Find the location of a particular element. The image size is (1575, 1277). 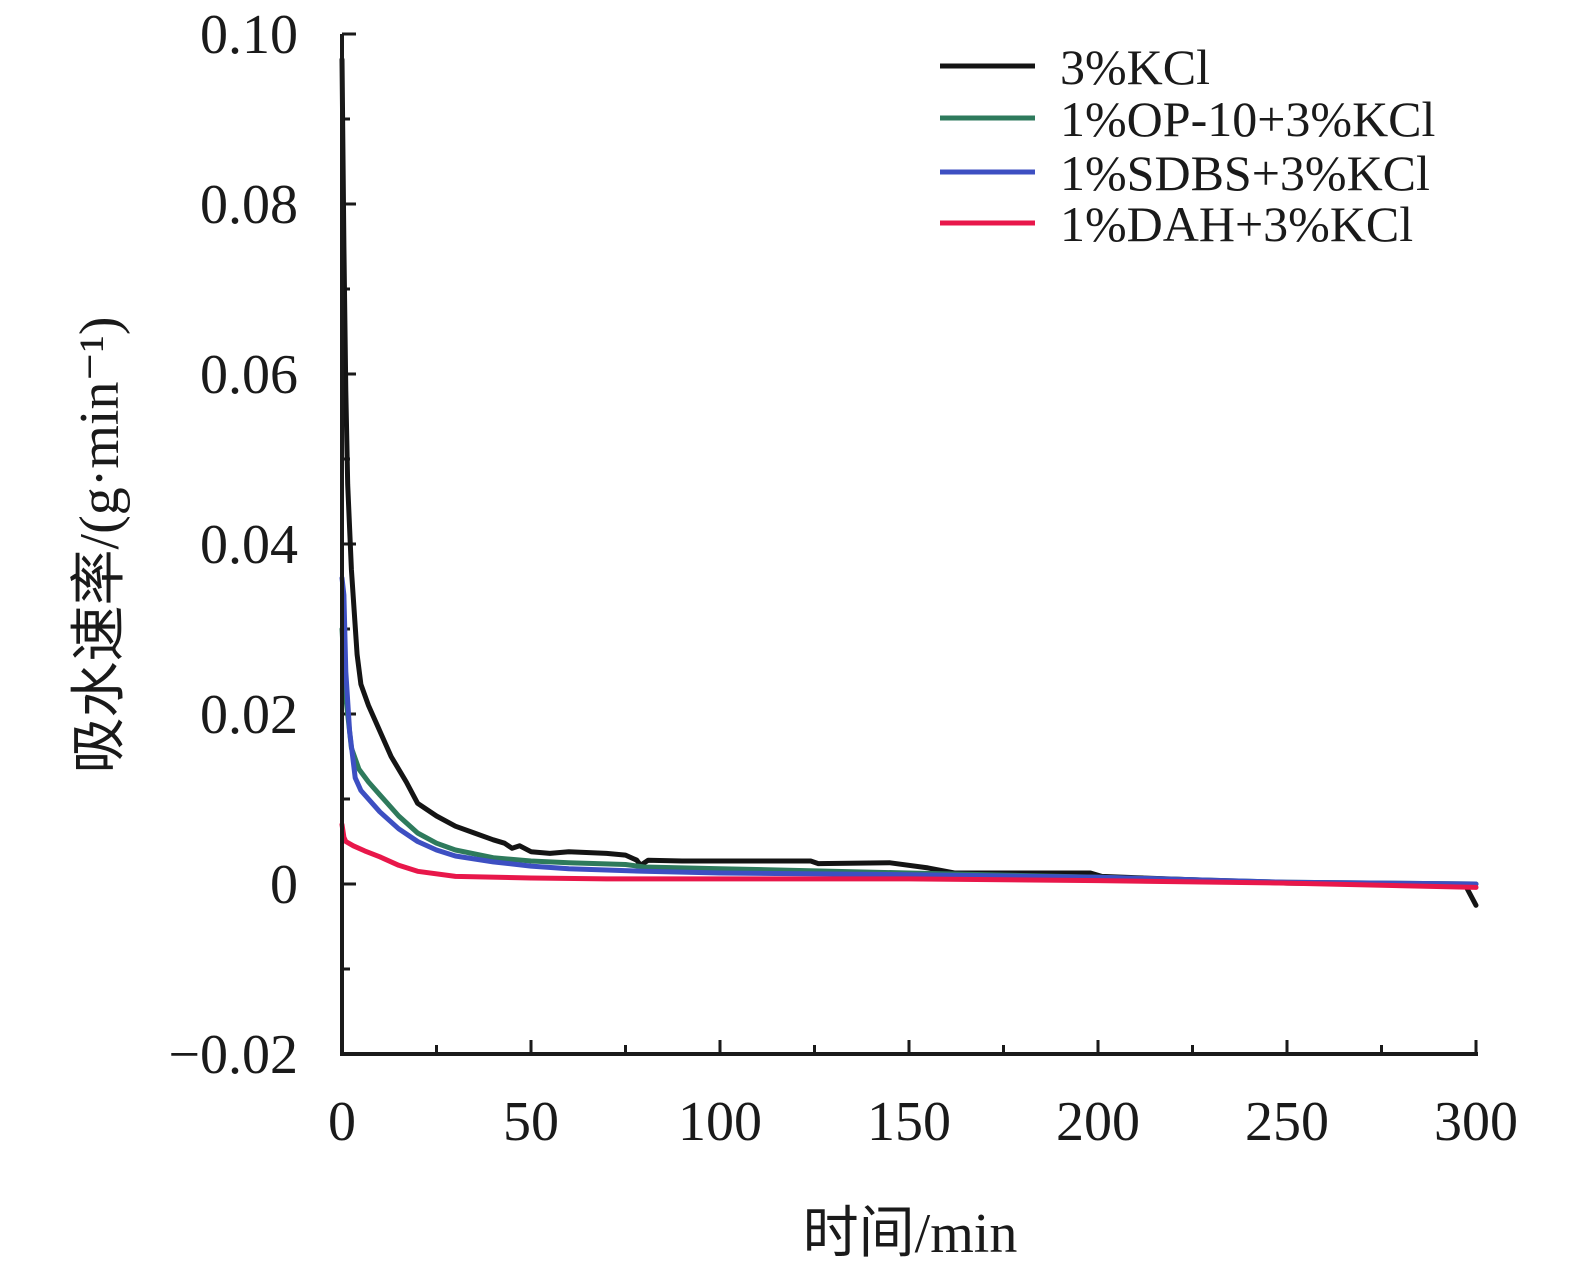

legend-label: 3%KCl is located at coordinates (1135, 67).